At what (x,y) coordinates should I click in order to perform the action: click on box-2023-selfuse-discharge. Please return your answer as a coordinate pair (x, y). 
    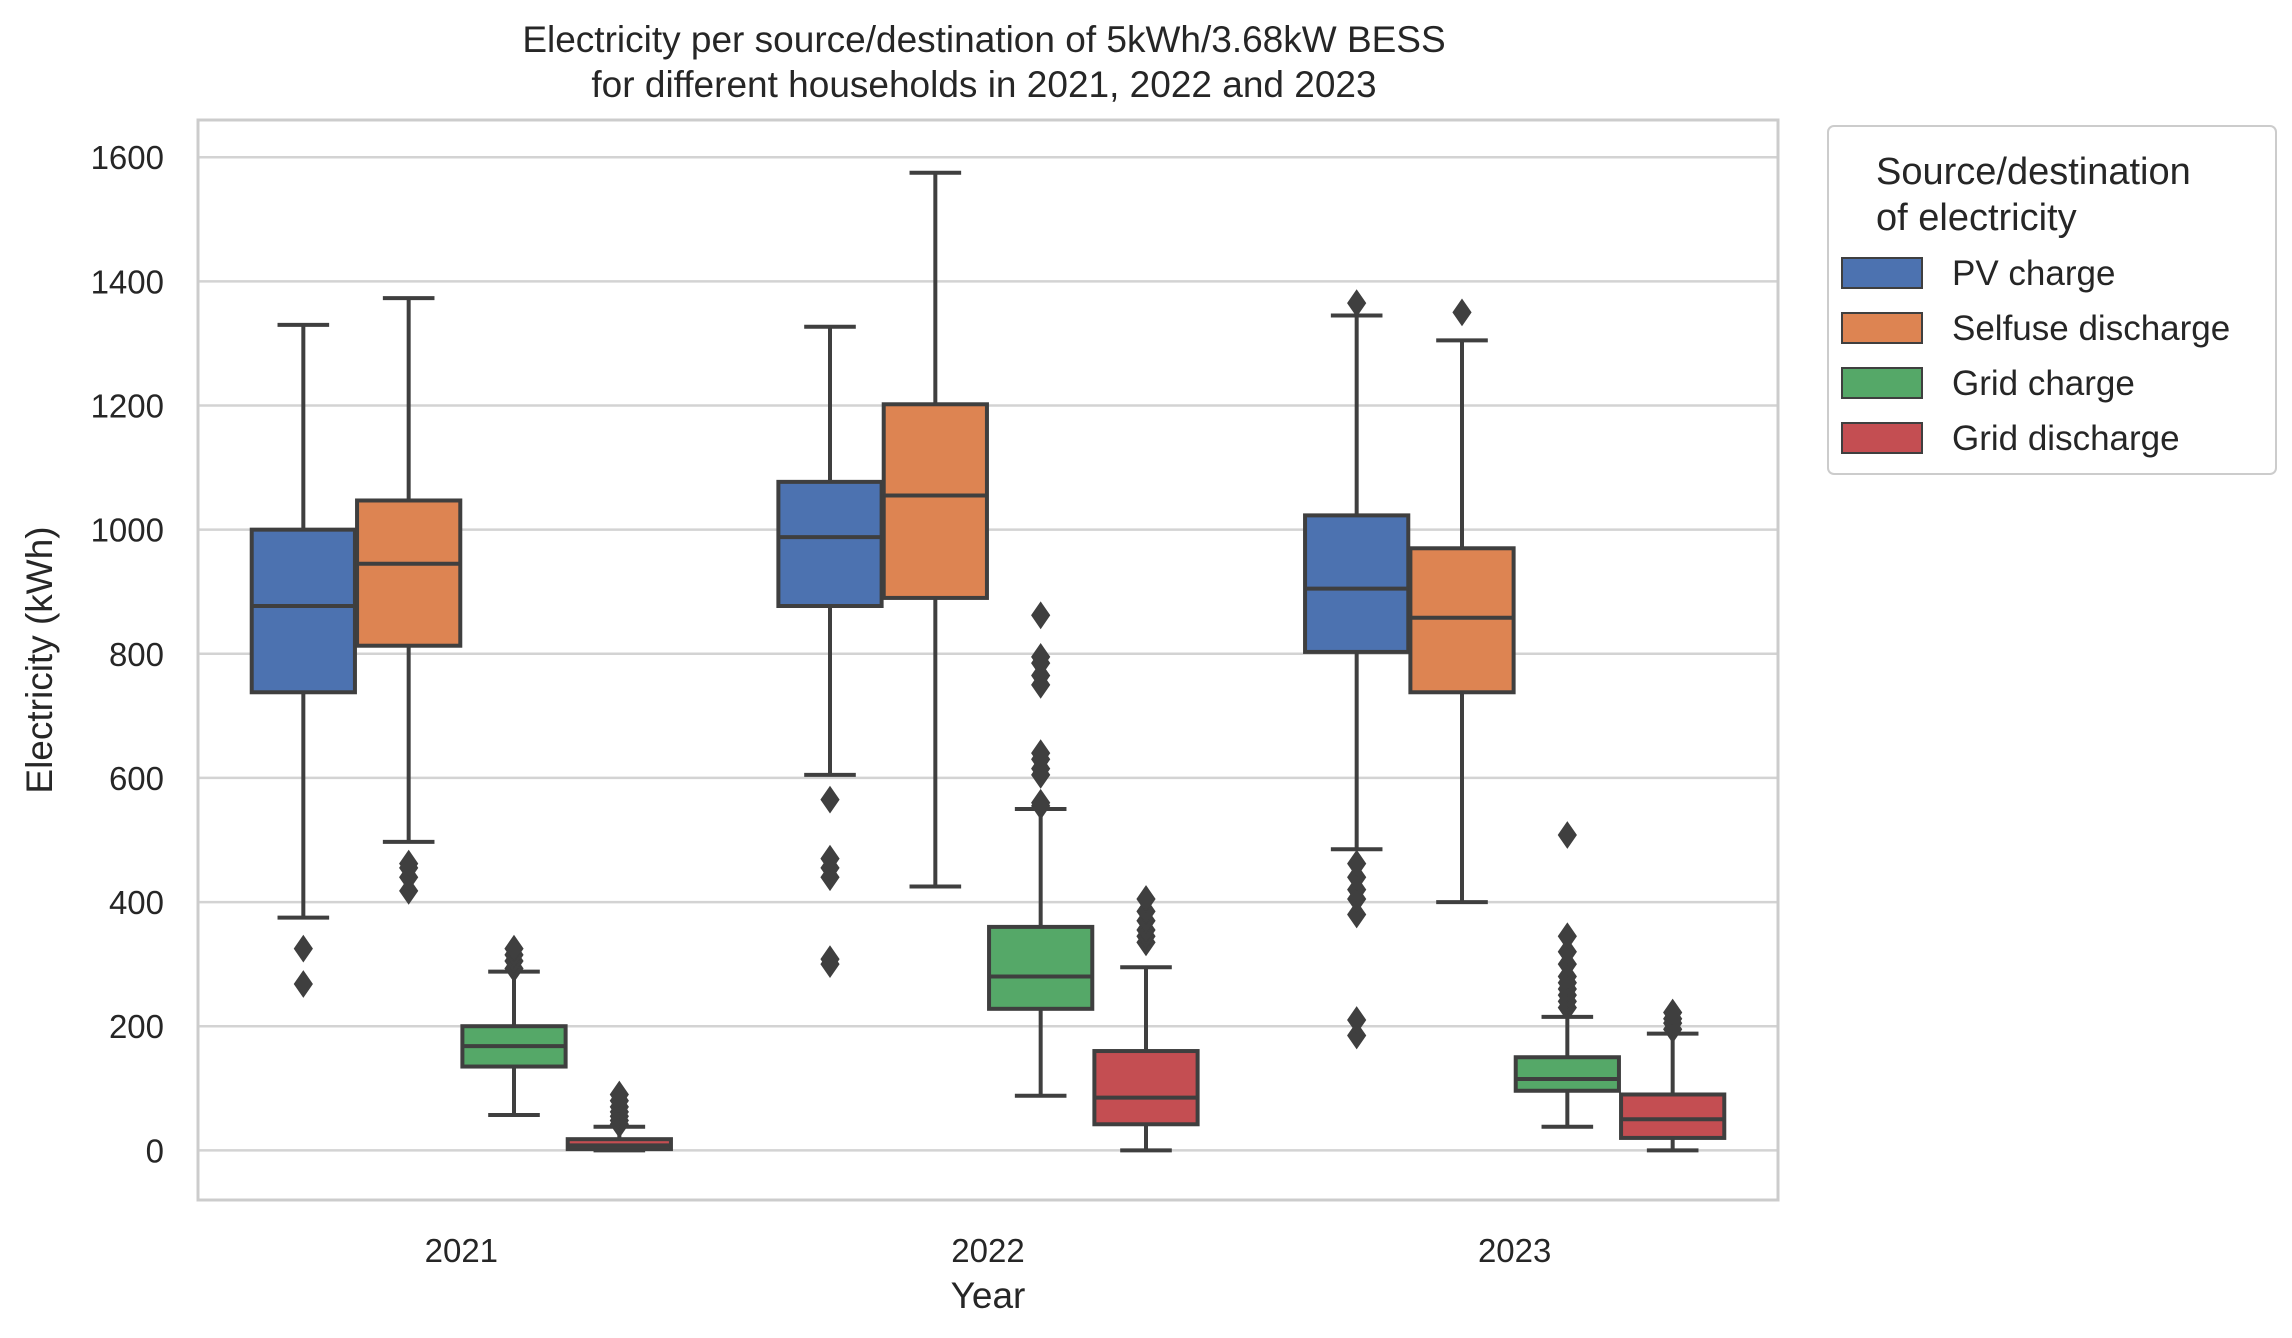
    Looking at the image, I should click on (1462, 601).